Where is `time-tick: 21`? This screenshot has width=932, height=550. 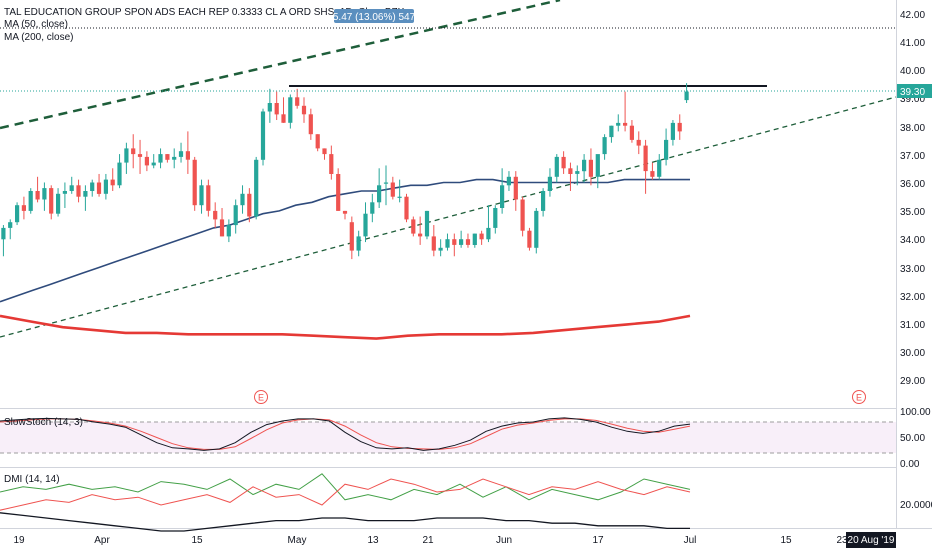
time-tick: 21 is located at coordinates (428, 540).